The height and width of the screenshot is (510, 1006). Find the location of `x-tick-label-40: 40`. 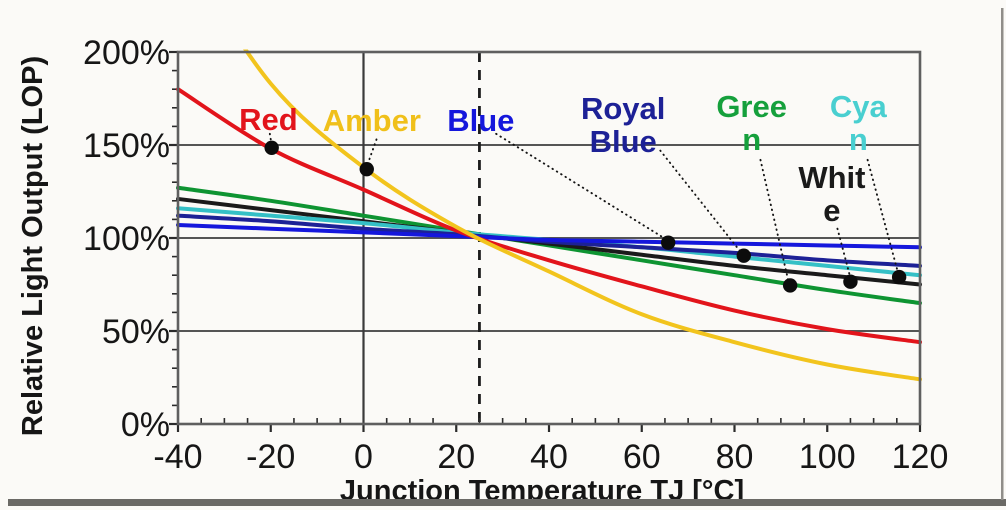

x-tick-label-40: 40 is located at coordinates (549, 457).